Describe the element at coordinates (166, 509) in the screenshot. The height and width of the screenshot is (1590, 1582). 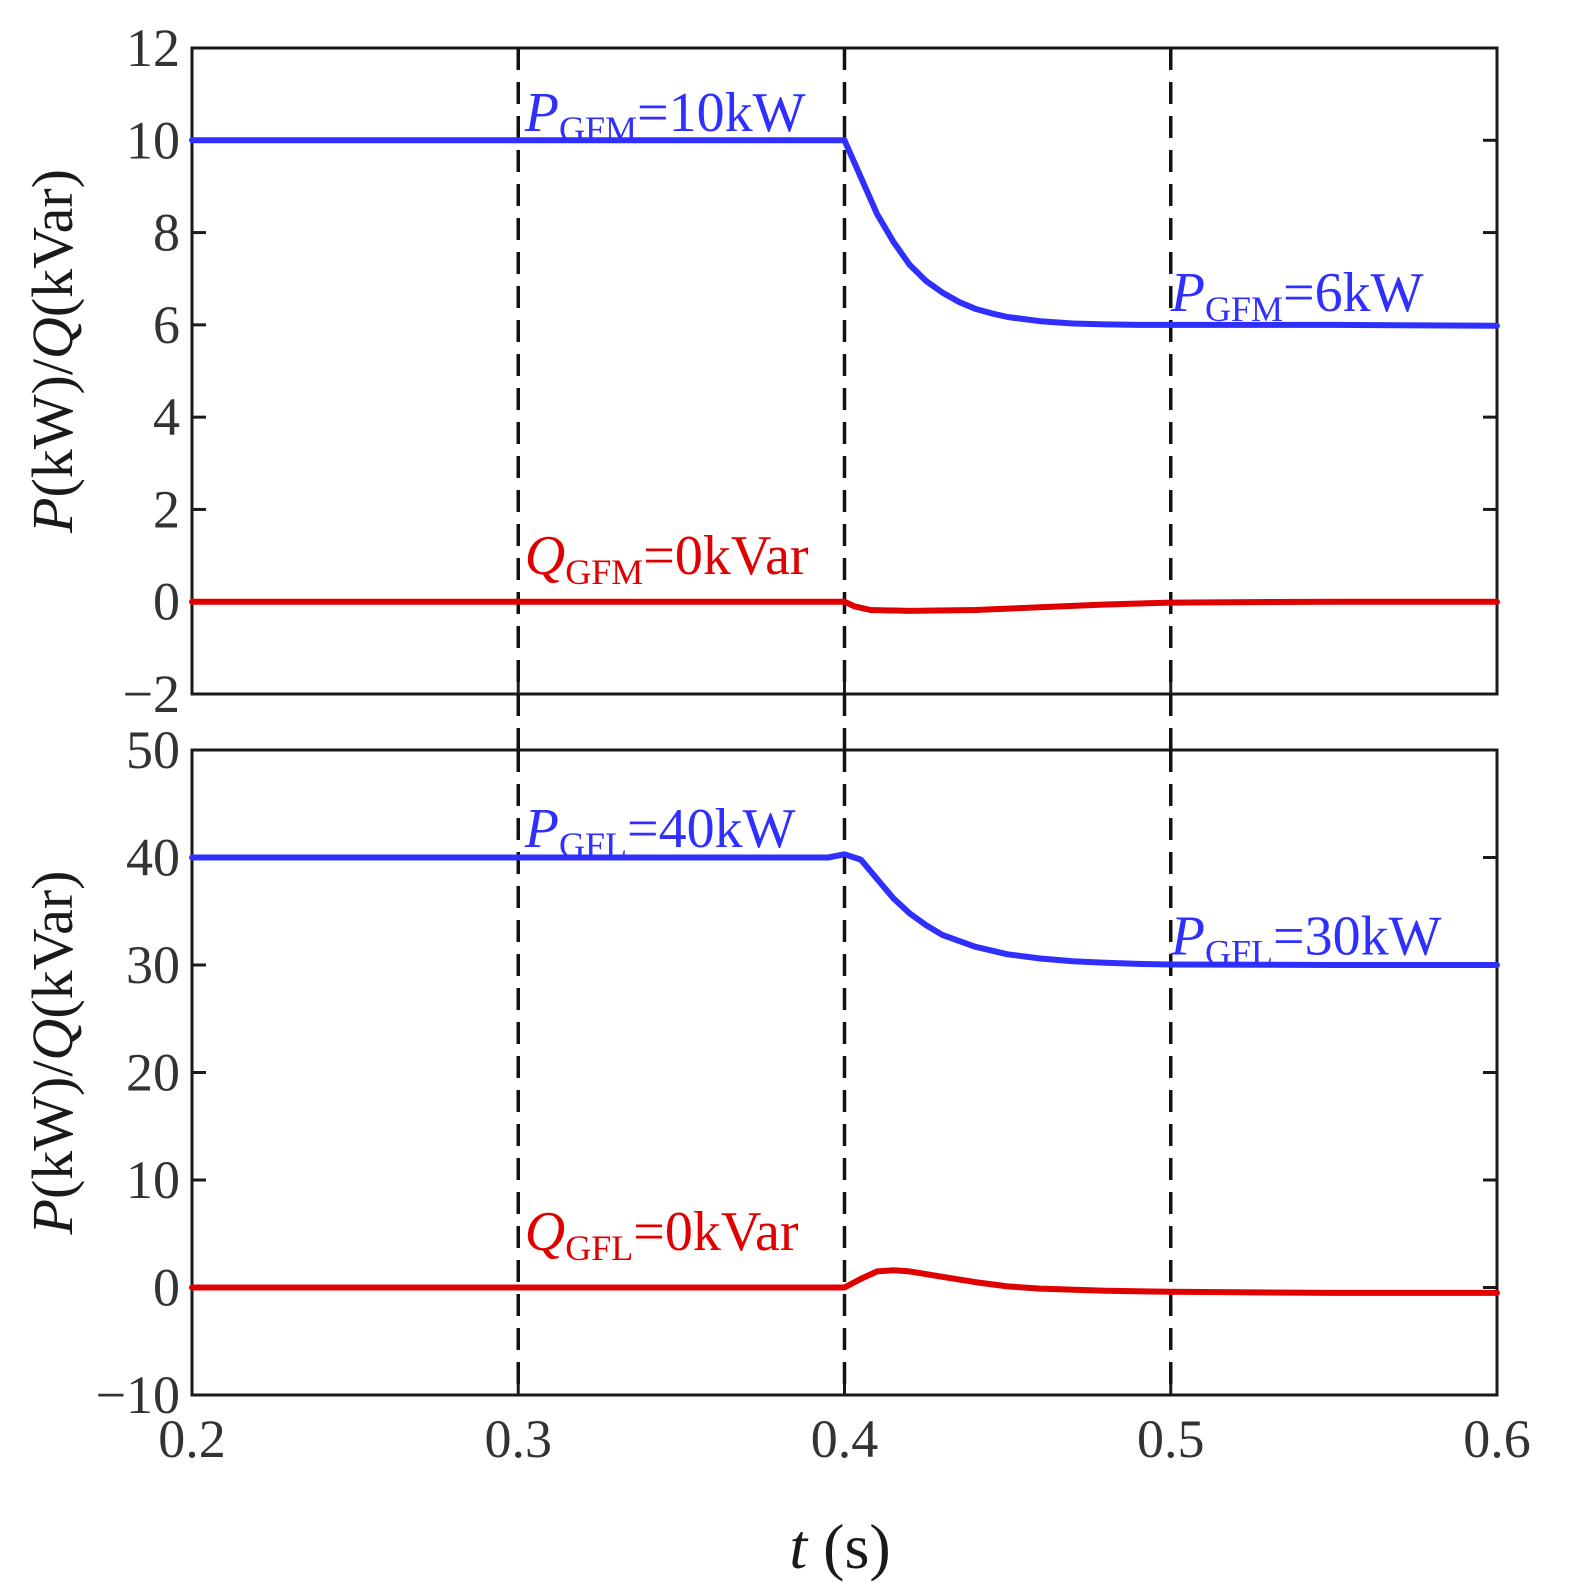
I see `y-tick-label: 2` at that location.